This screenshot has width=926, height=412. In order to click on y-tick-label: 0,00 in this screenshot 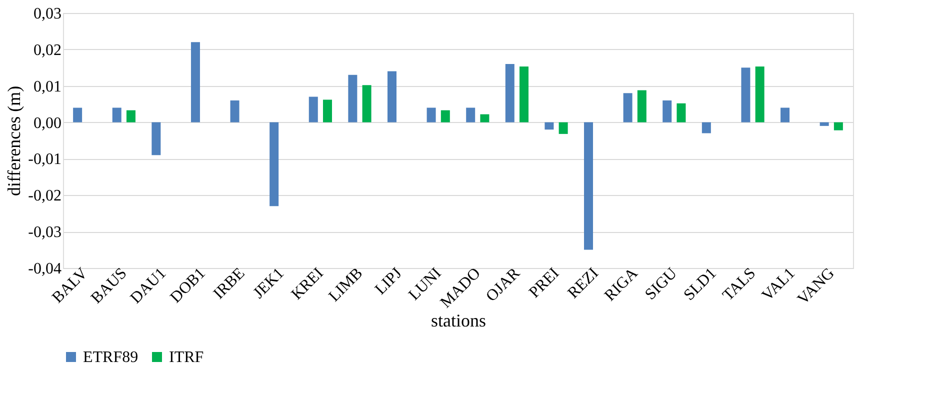, I will do `click(48, 123)`.